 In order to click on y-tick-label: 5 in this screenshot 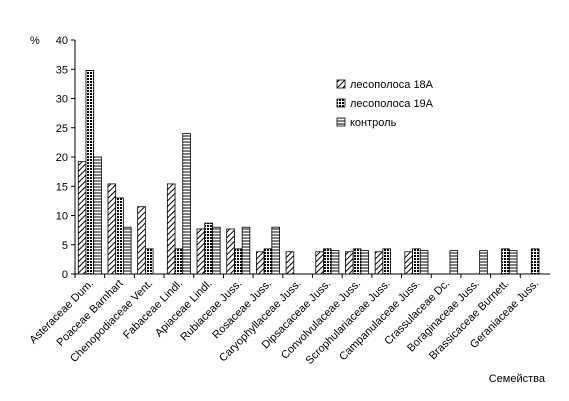, I will do `click(65, 246)`.